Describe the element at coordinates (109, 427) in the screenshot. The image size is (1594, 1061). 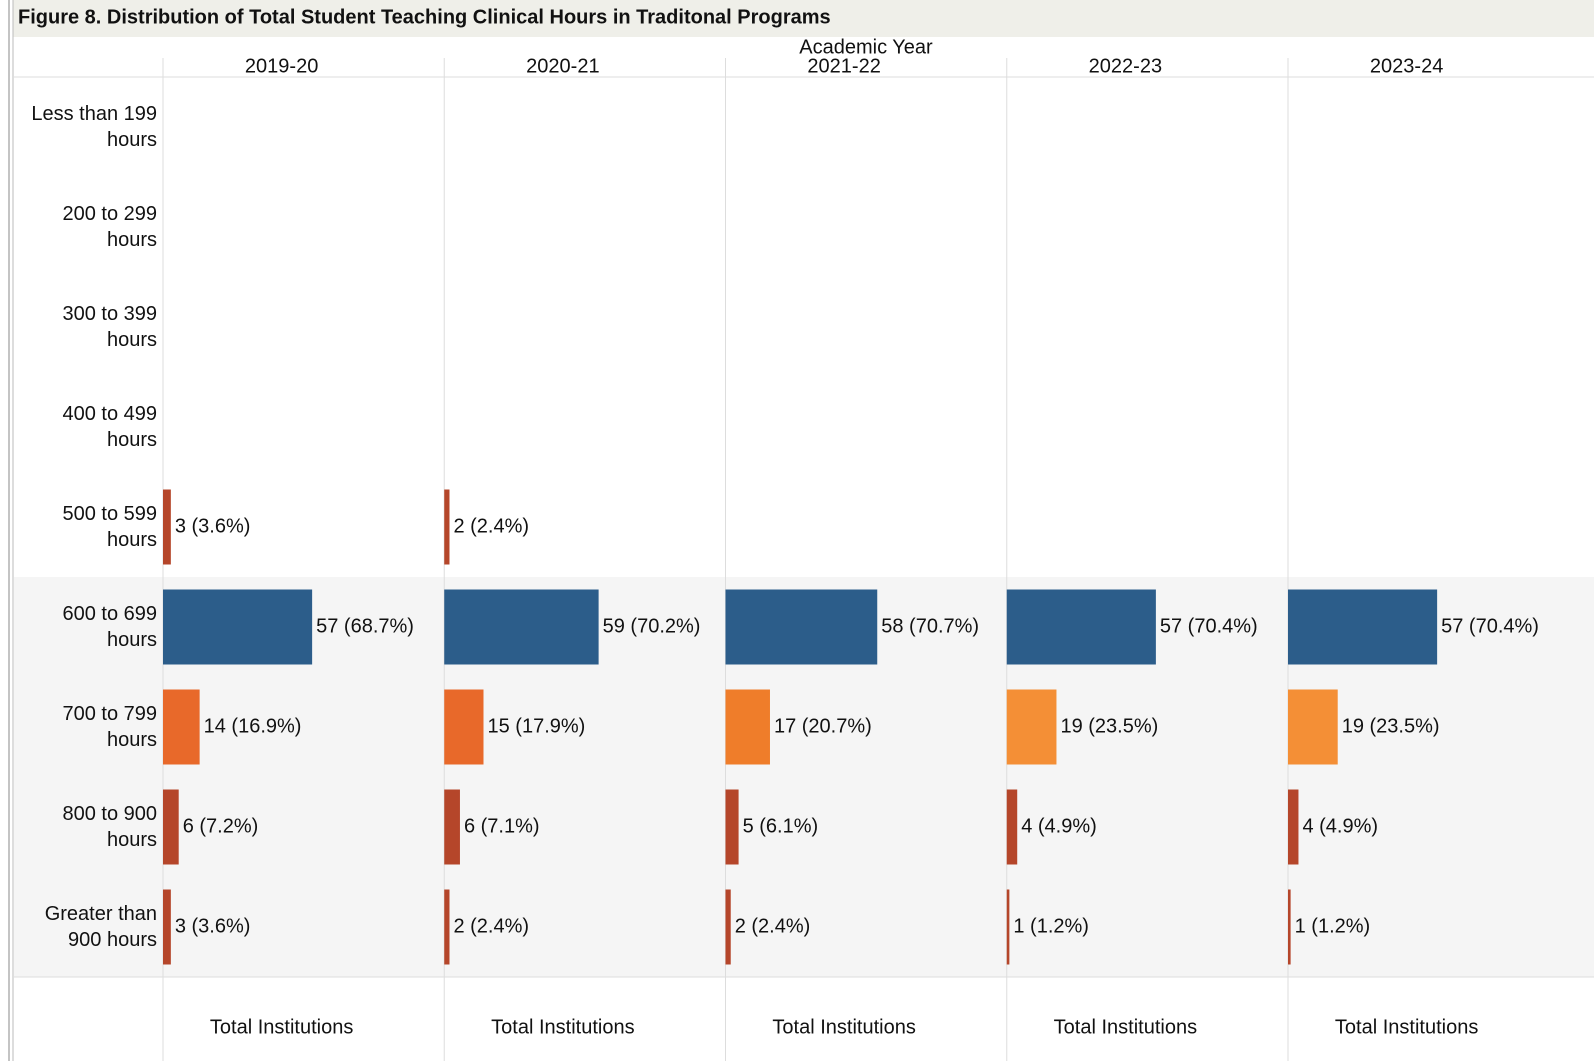
I see `row-label: 400 to 499 hours` at that location.